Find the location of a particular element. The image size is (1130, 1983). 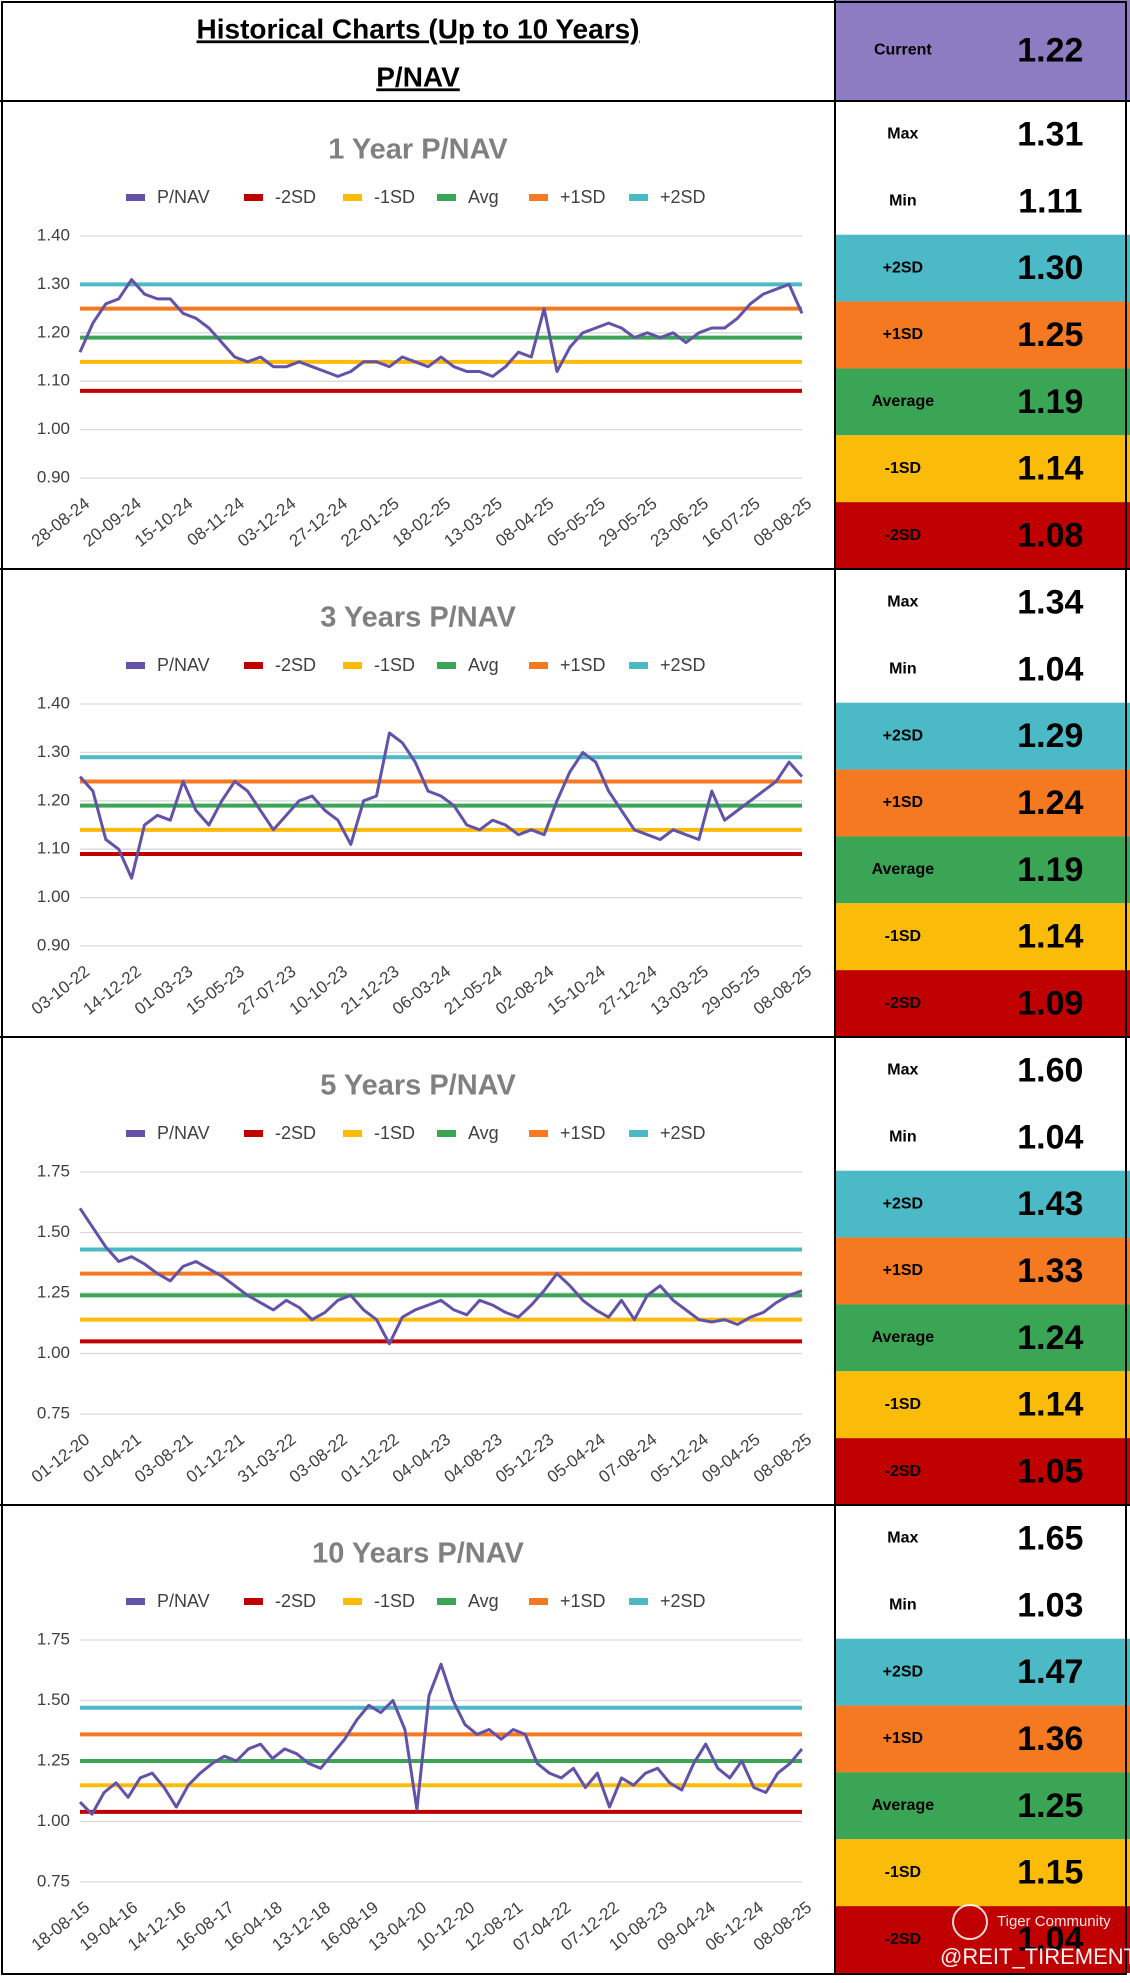

stat-value: 1.24 is located at coordinates (1050, 803).